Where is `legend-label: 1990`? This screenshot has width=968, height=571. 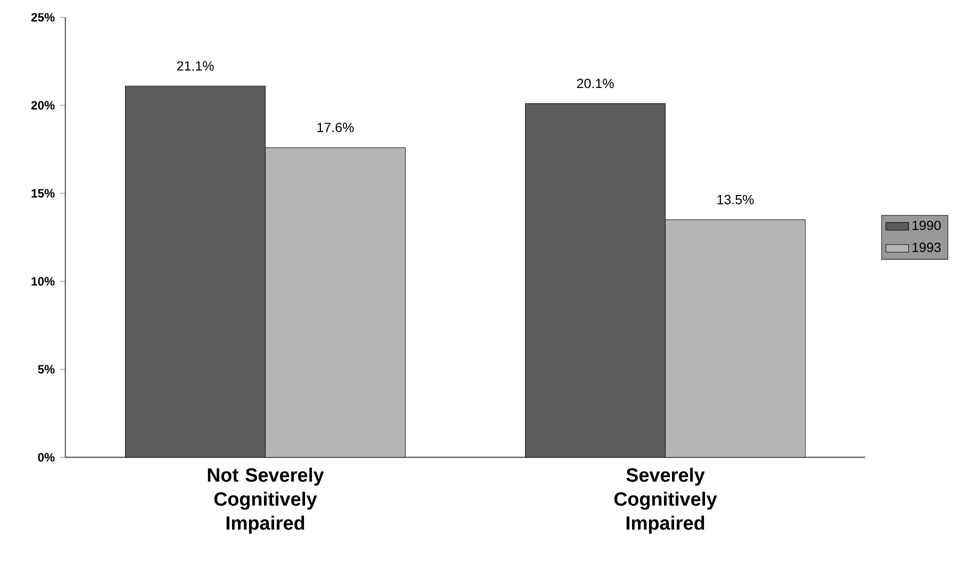 legend-label: 1990 is located at coordinates (926, 225).